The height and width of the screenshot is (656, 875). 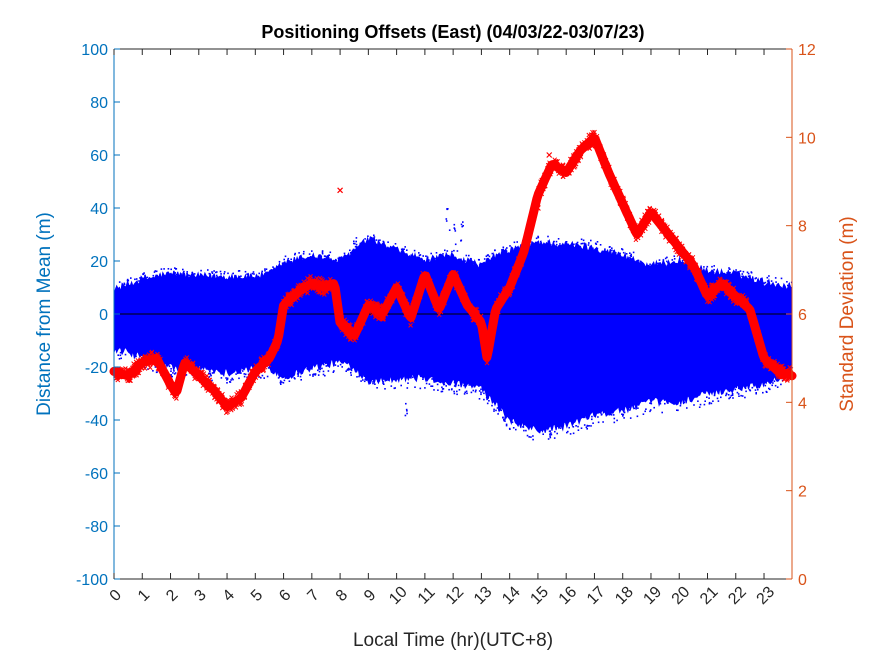 I want to click on y-right-tick-label: 4, so click(x=802, y=403).